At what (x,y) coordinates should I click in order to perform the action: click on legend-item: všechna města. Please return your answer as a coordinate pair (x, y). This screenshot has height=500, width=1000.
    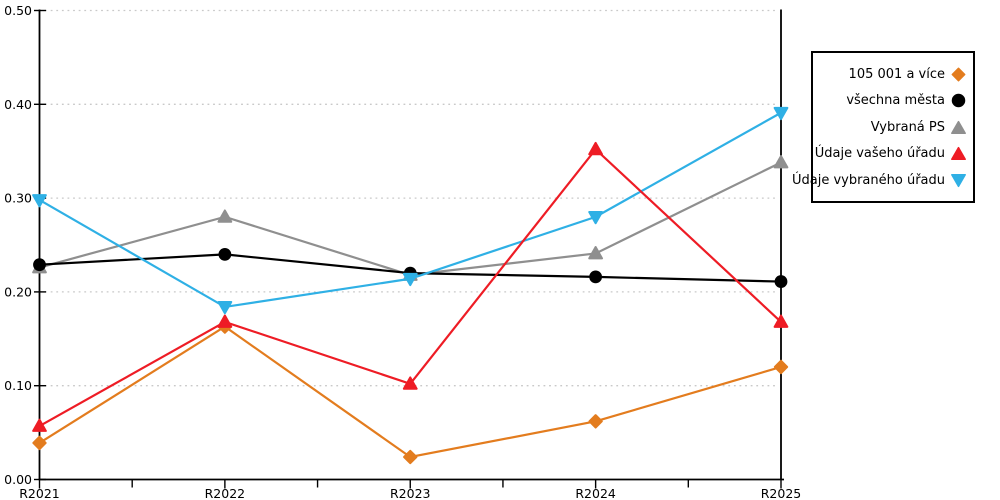
    Looking at the image, I should click on (893, 100).